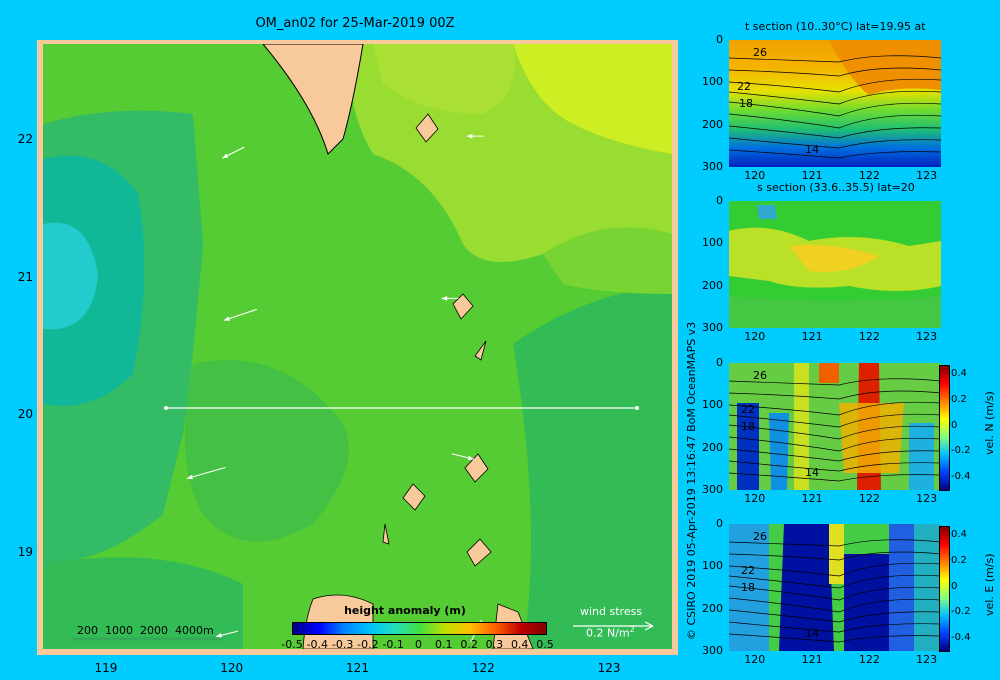 The height and width of the screenshot is (680, 1000). What do you see at coordinates (483, 668) in the screenshot?
I see `map-xtick-122: 122` at bounding box center [483, 668].